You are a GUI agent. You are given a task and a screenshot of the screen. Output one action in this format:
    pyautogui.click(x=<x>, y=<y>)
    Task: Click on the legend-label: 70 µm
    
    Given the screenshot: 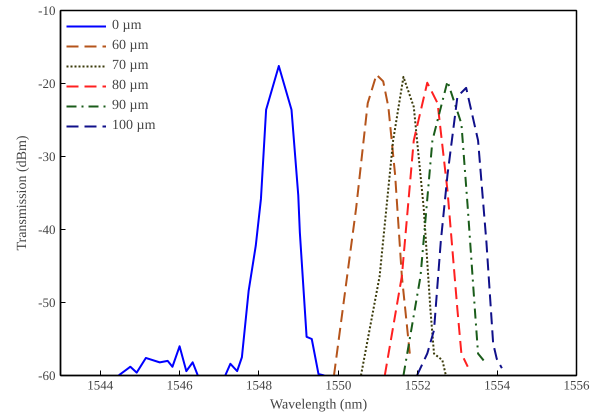 What is the action you would take?
    pyautogui.click(x=130, y=66)
    